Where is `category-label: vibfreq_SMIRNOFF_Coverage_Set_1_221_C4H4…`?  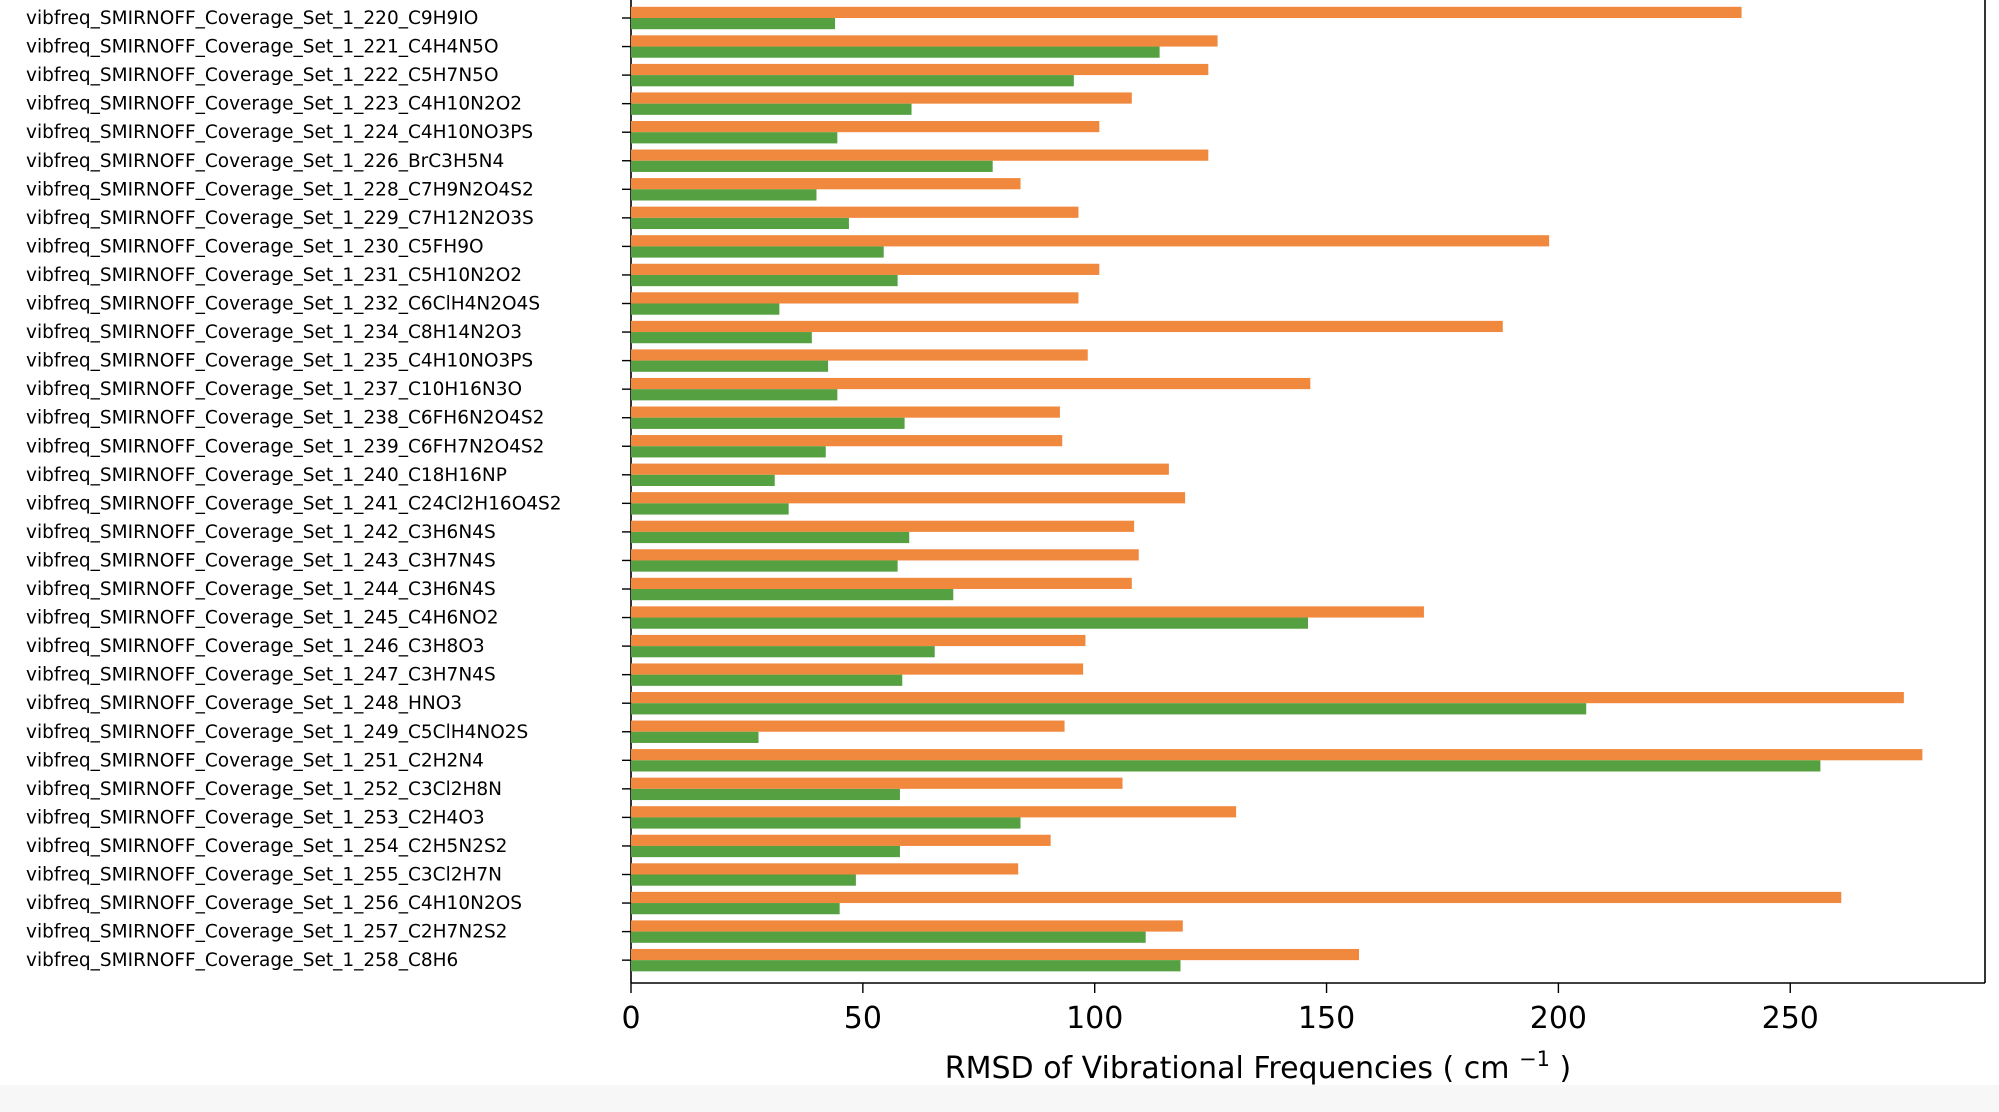 category-label: vibfreq_SMIRNOFF_Coverage_Set_1_221_C4H4… is located at coordinates (262, 47).